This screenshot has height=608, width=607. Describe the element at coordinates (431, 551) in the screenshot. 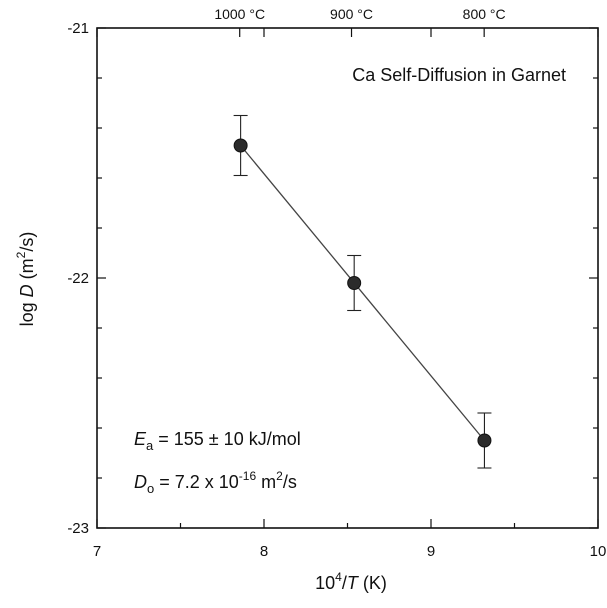

I see `x-tick-label: 9` at that location.